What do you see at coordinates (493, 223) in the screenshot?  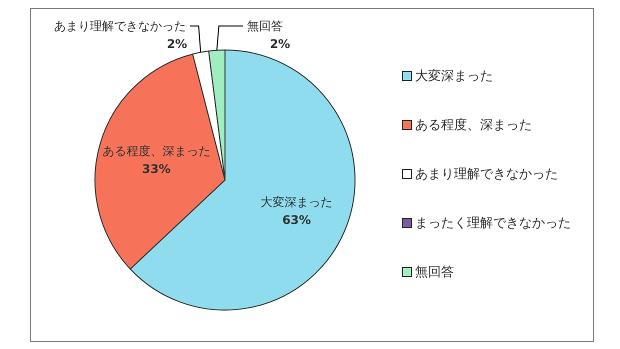 I see `legend-label: まったく理解できなかった` at bounding box center [493, 223].